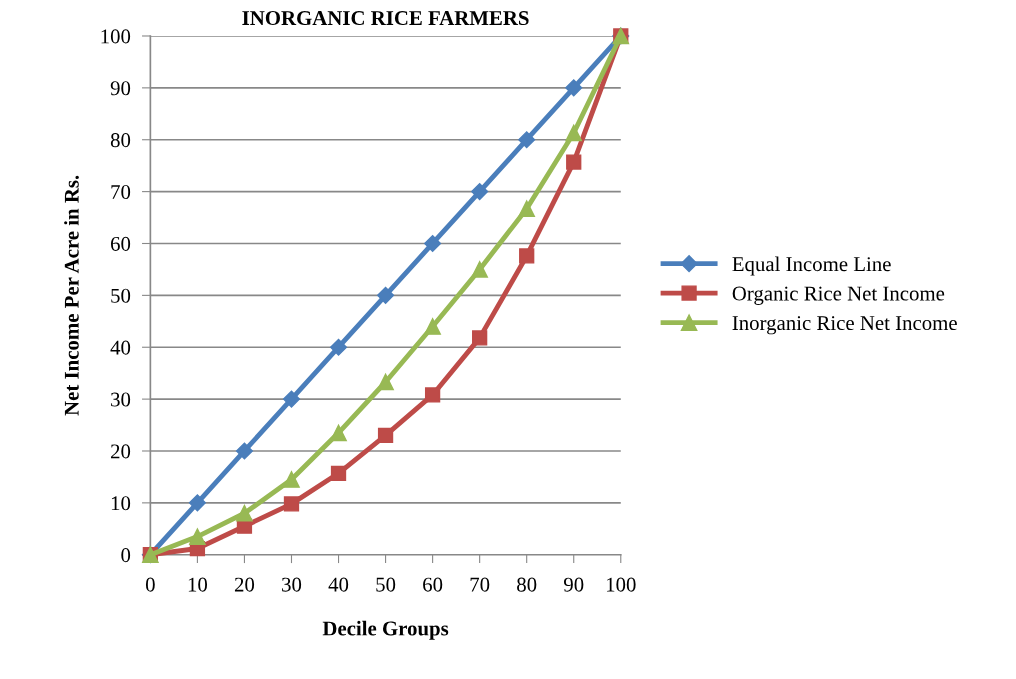 The height and width of the screenshot is (679, 1016). What do you see at coordinates (621, 584) in the screenshot?
I see `x-tick-label: 100` at bounding box center [621, 584].